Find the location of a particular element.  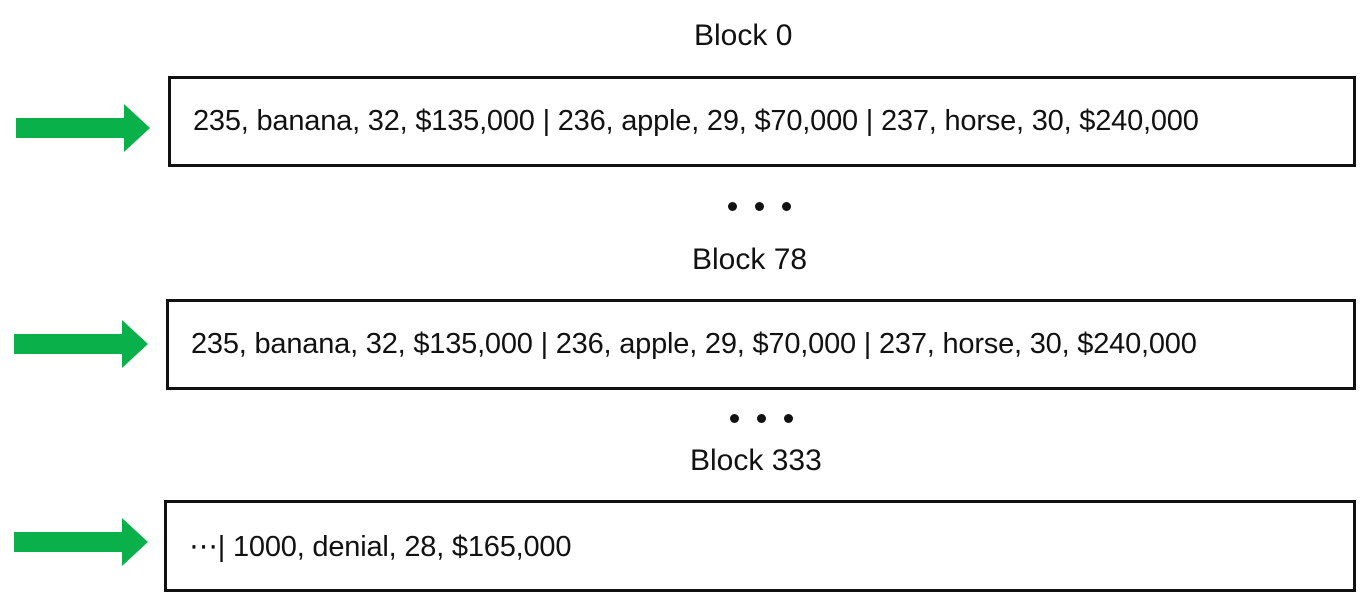

block-333-box: ⋯| 1000, denial, 28, $165,000 is located at coordinates (760, 546).